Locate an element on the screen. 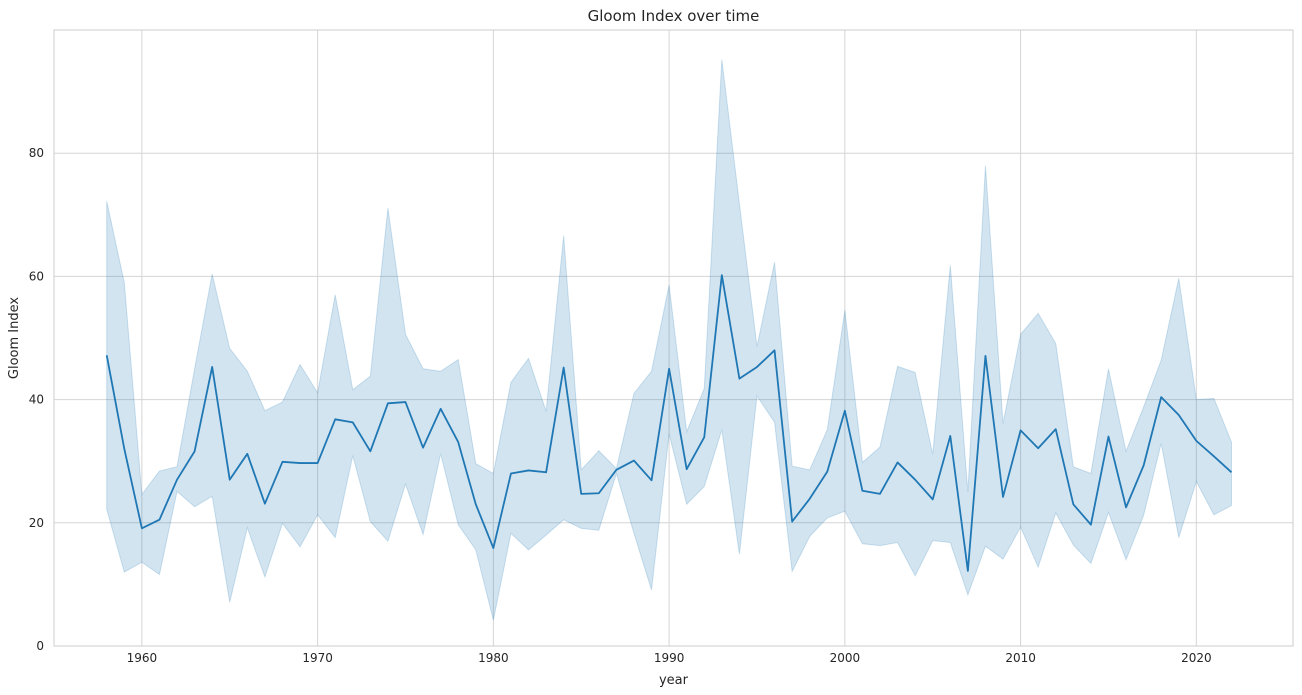 This screenshot has height=695, width=1302. x-tick-labels: 1960 1970 1980 1990 2000 2010 2020 is located at coordinates (669, 658).